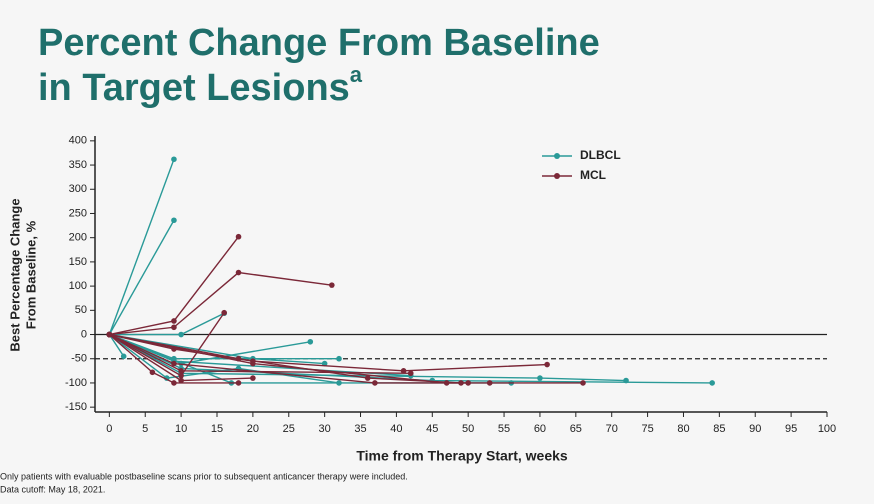  I want to click on x-tick-label: 90, so click(755, 429).